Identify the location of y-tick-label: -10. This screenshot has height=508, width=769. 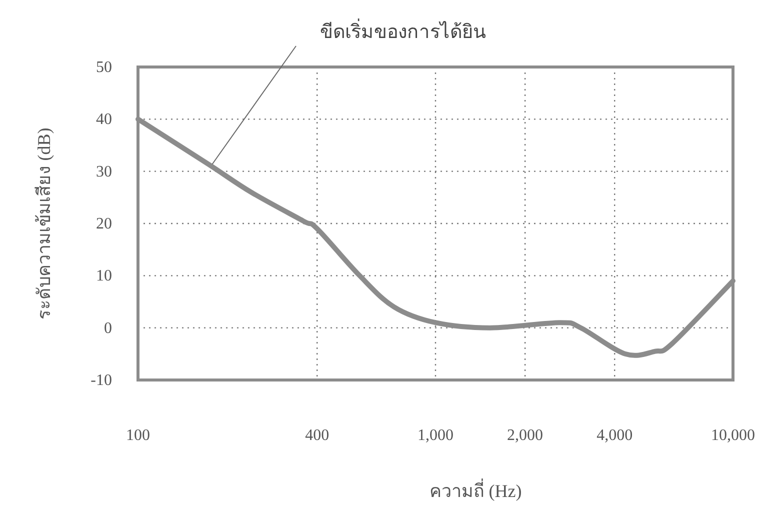
(101, 380).